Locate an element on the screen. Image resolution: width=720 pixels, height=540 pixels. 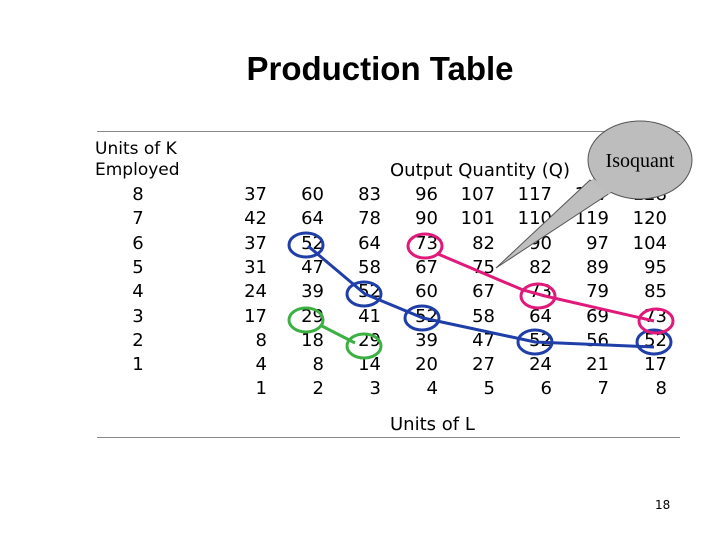
output-cell: 104 is located at coordinates (649, 243).